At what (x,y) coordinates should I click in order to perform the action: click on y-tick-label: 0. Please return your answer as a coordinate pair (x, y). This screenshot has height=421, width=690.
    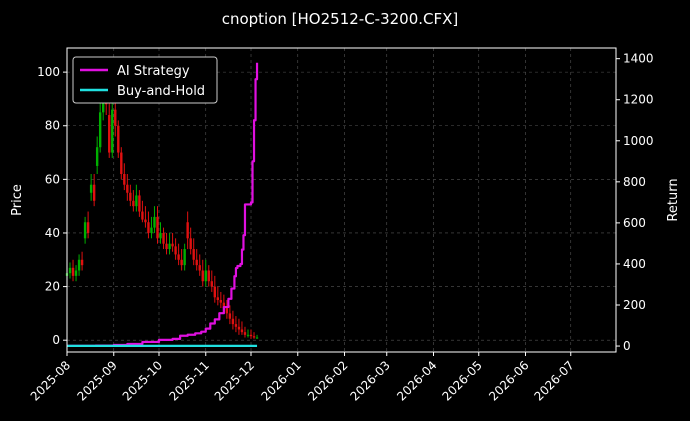
    Looking at the image, I should click on (56, 340).